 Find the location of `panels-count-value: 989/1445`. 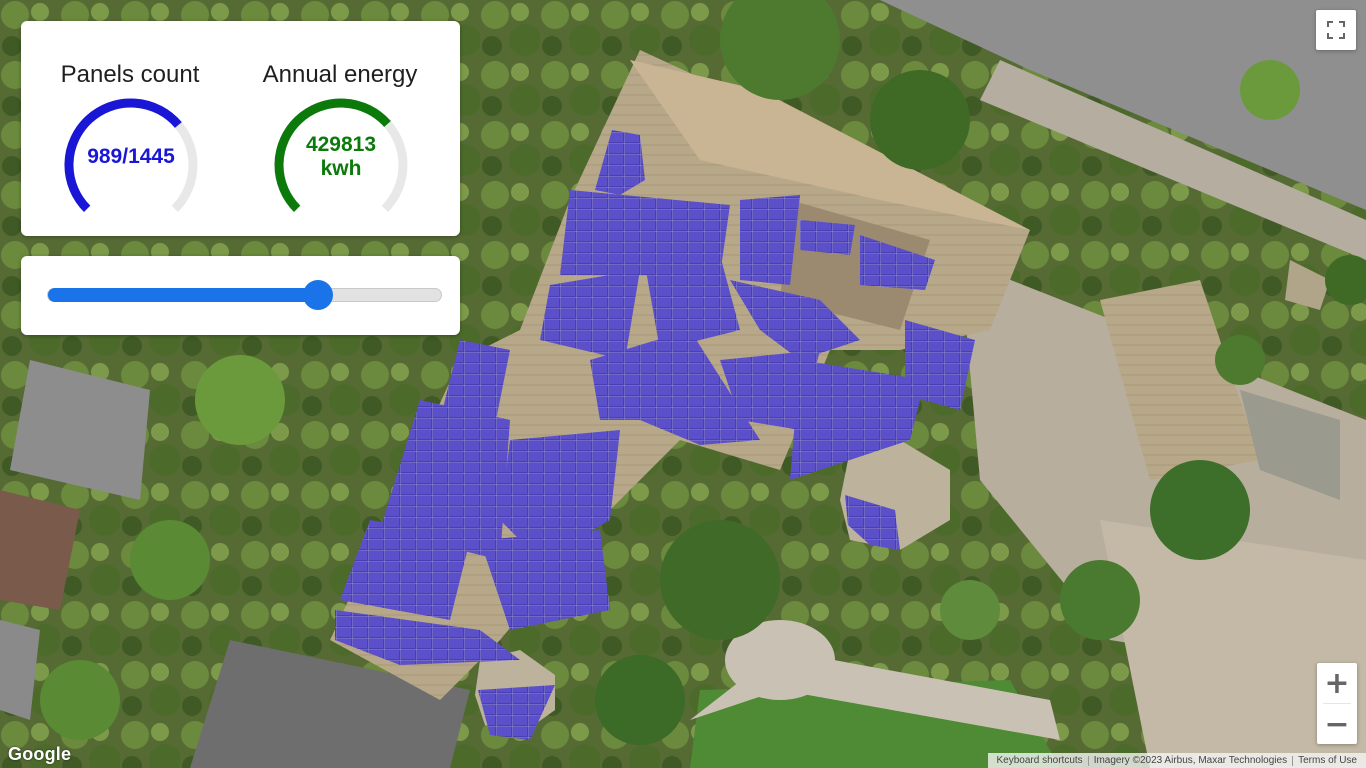

panels-count-value: 989/1445 is located at coordinates (131, 157).